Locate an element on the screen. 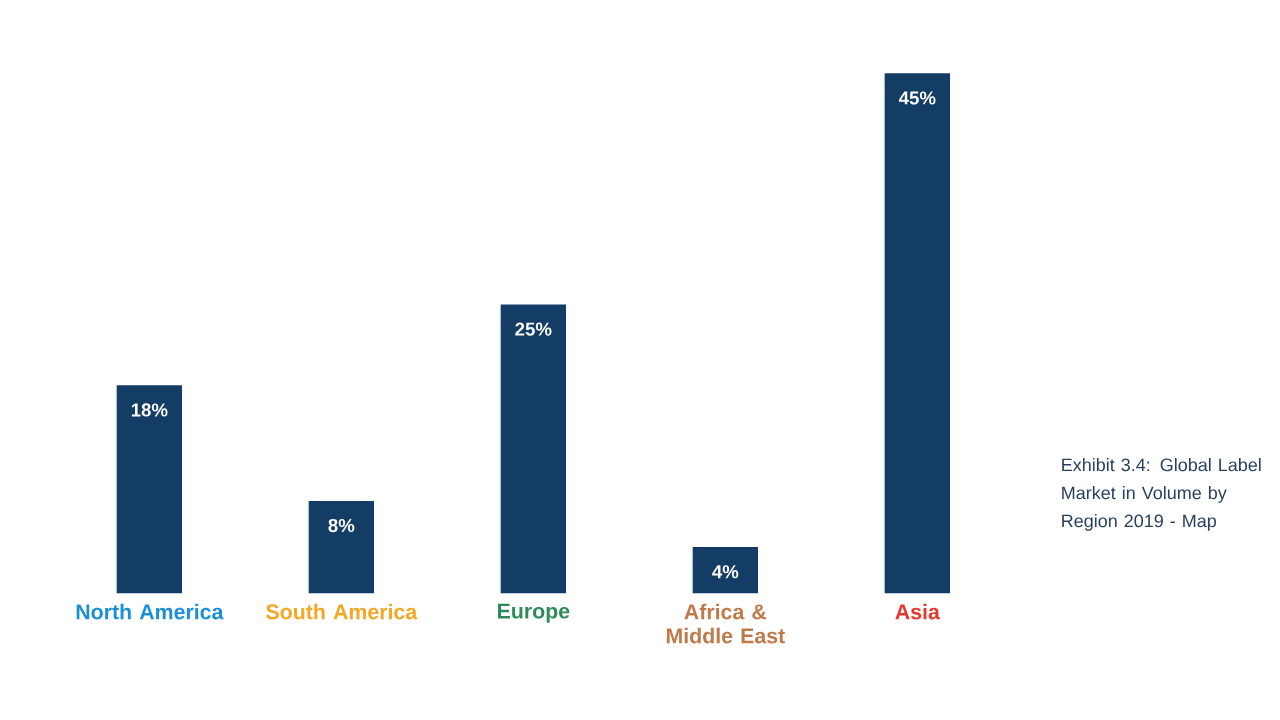  data-label: 45% is located at coordinates (917, 98).